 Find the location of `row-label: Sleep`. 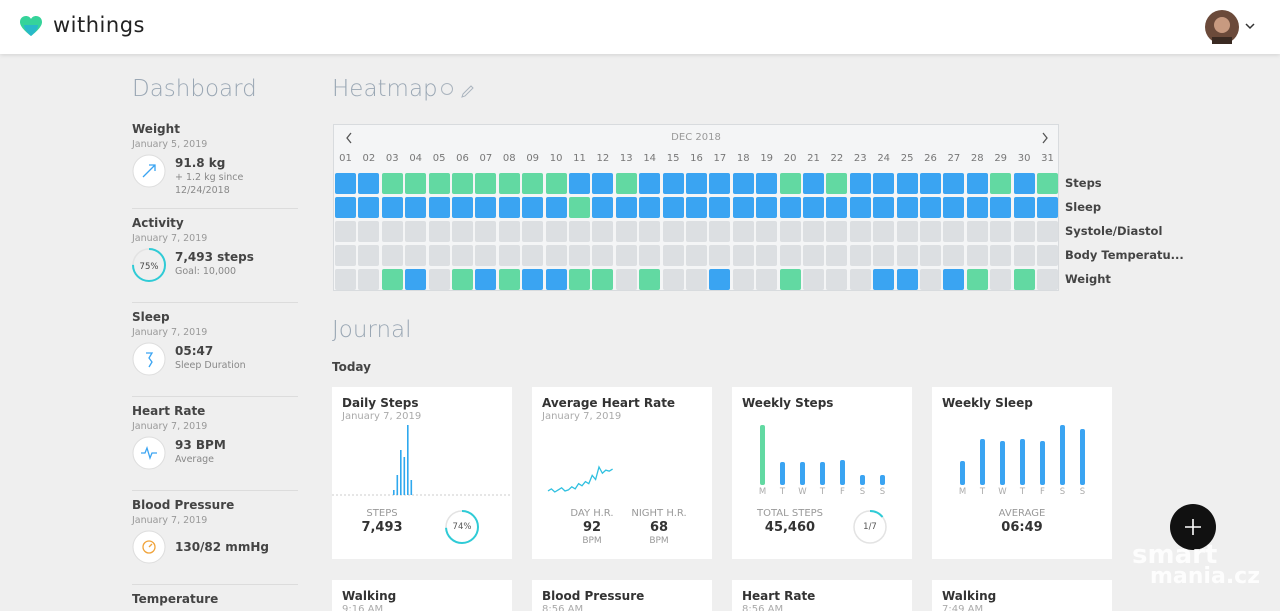

row-label: Sleep is located at coordinates (1083, 207).